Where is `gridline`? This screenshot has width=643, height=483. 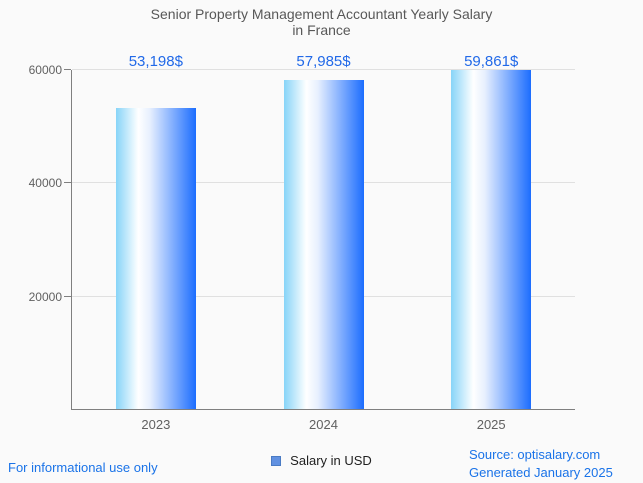
gridline is located at coordinates (323, 69).